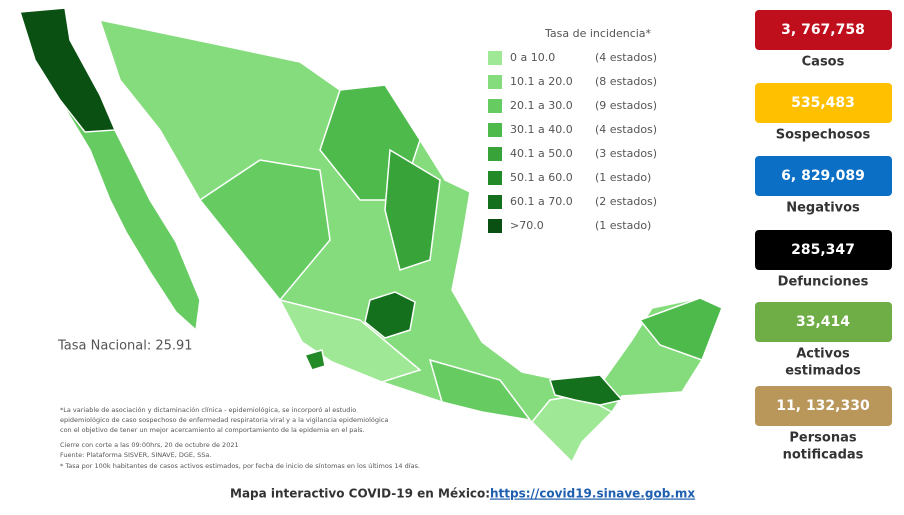 Image resolution: width=904 pixels, height=515 pixels. I want to click on stat-value: 3, 767,758, so click(823, 30).